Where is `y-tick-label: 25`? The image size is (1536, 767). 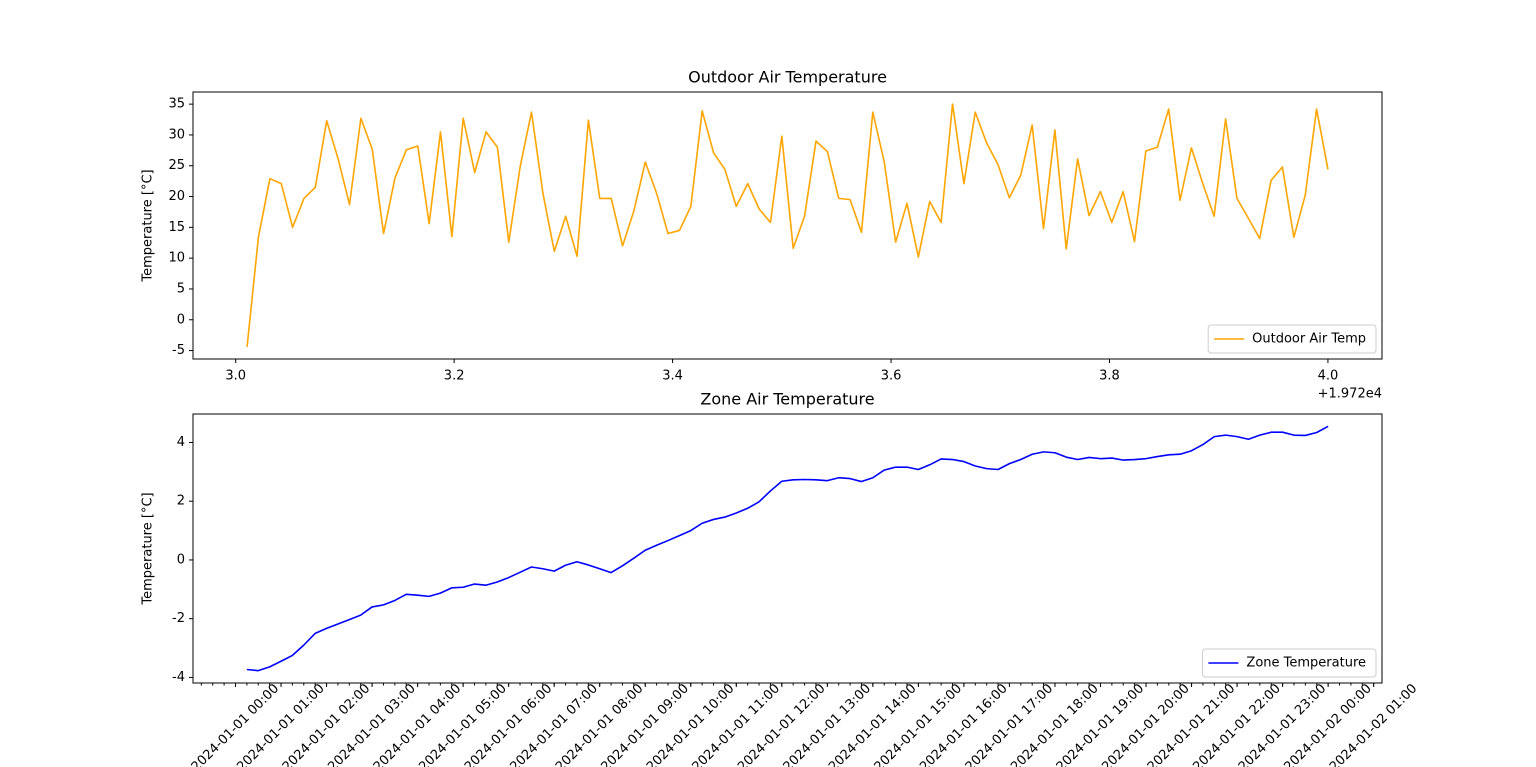
y-tick-label: 25 is located at coordinates (176, 165).